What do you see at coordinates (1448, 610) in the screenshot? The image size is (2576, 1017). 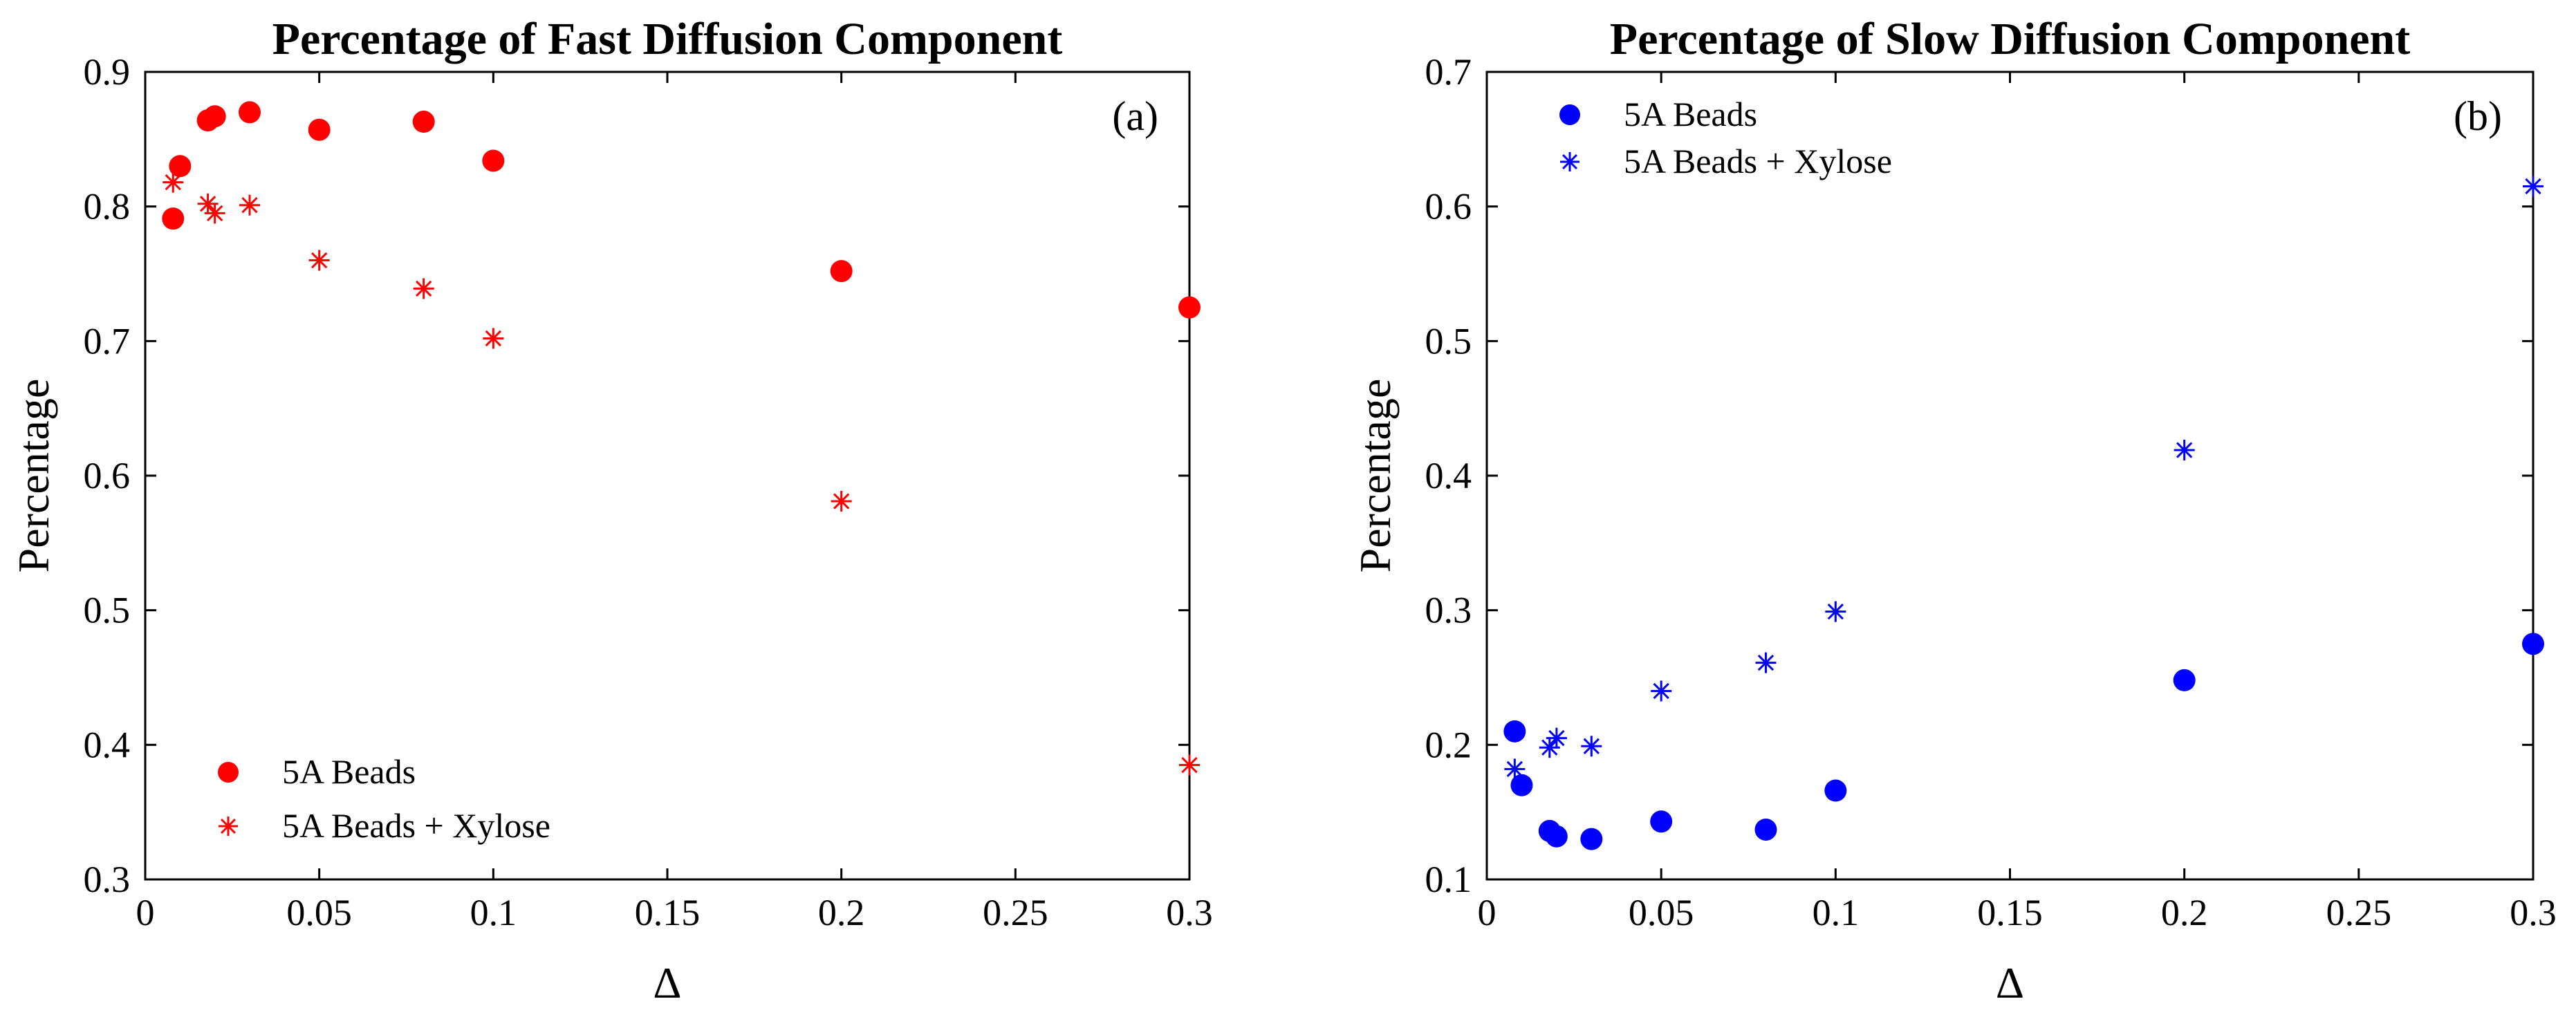 I see `y-tick-label: 0.3` at bounding box center [1448, 610].